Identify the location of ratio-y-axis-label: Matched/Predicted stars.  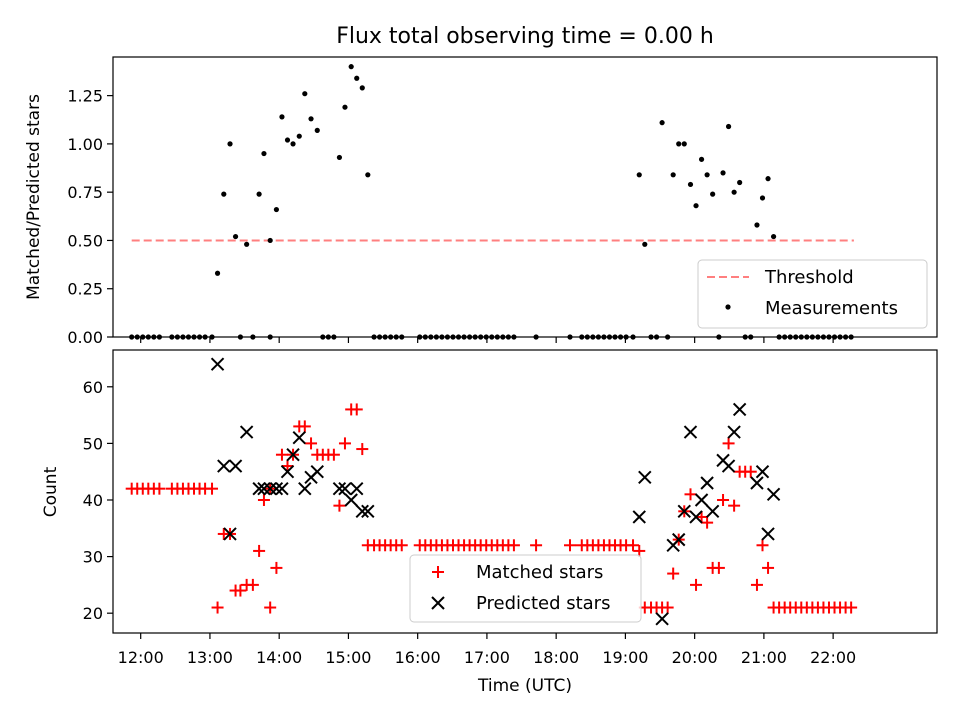
(34, 197).